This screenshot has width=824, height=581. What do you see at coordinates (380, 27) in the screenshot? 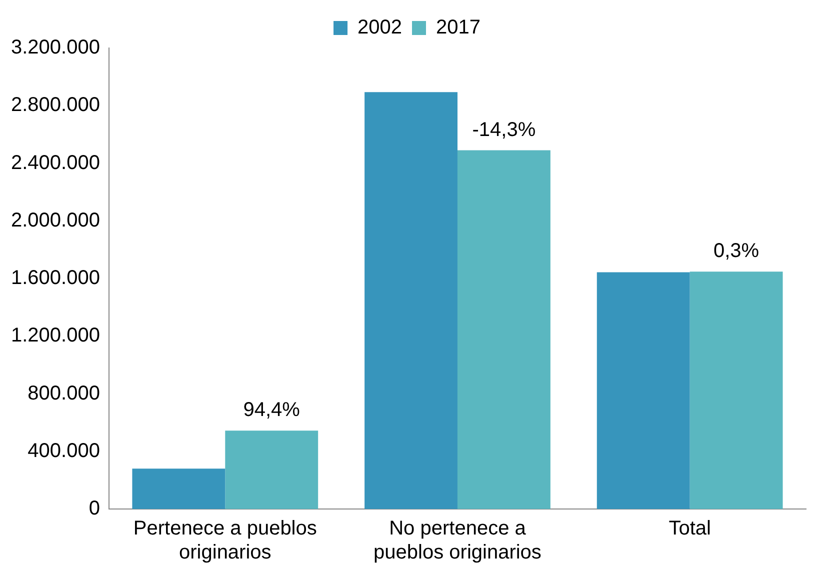
I see `legend-label: 2002` at bounding box center [380, 27].